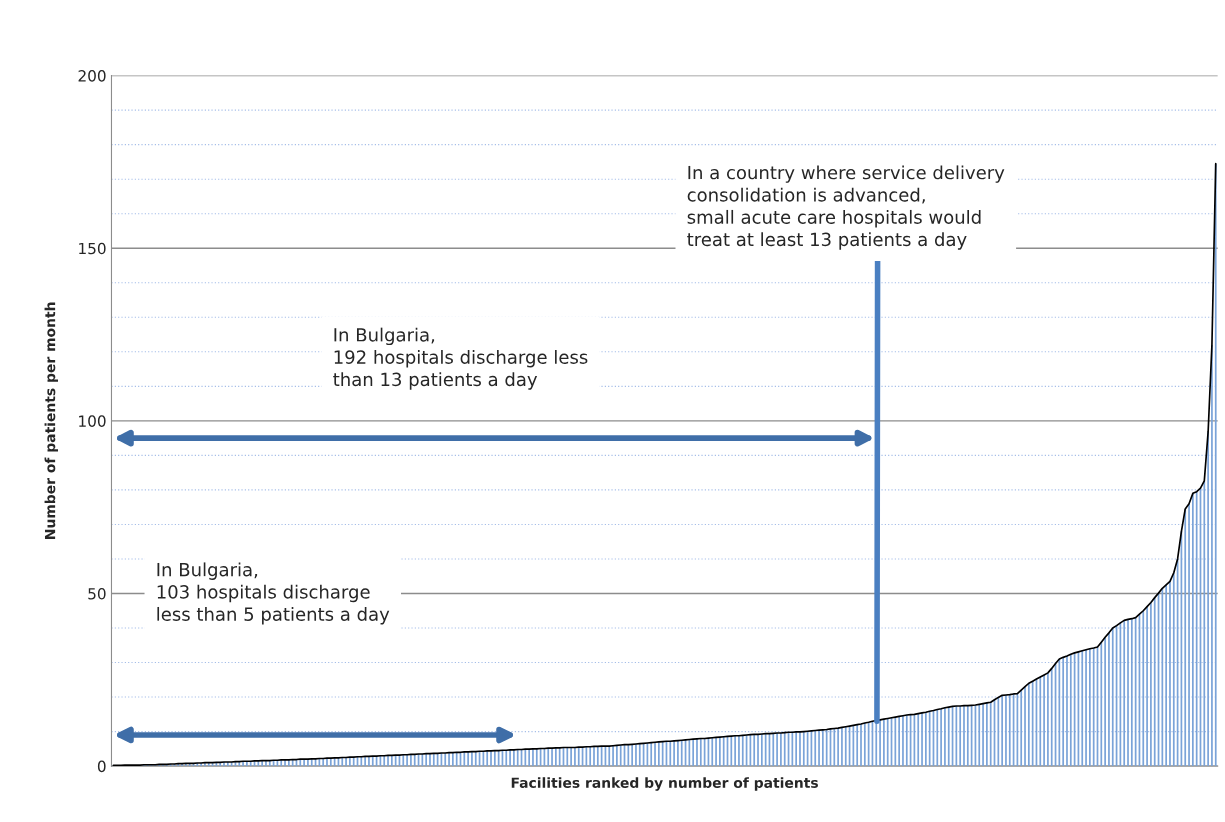 Image resolution: width=1225 pixels, height=822 pixels. What do you see at coordinates (92, 76) in the screenshot?
I see `y-tick-label: 200` at bounding box center [92, 76].